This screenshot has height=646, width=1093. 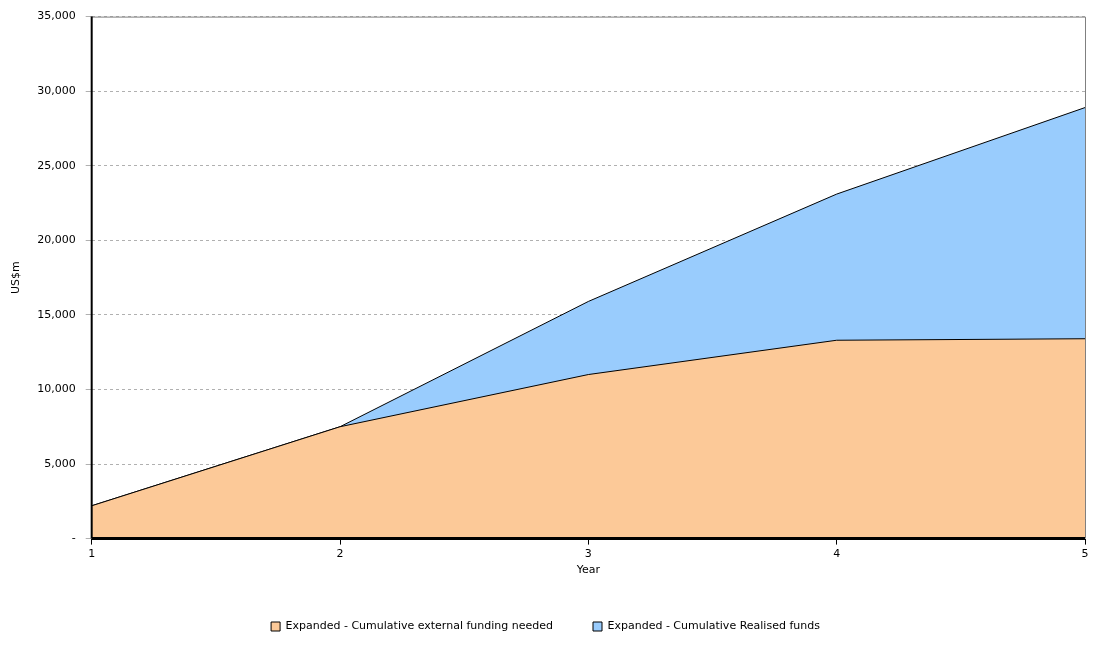 I want to click on y-tick-label: 25,000, so click(x=56, y=165).